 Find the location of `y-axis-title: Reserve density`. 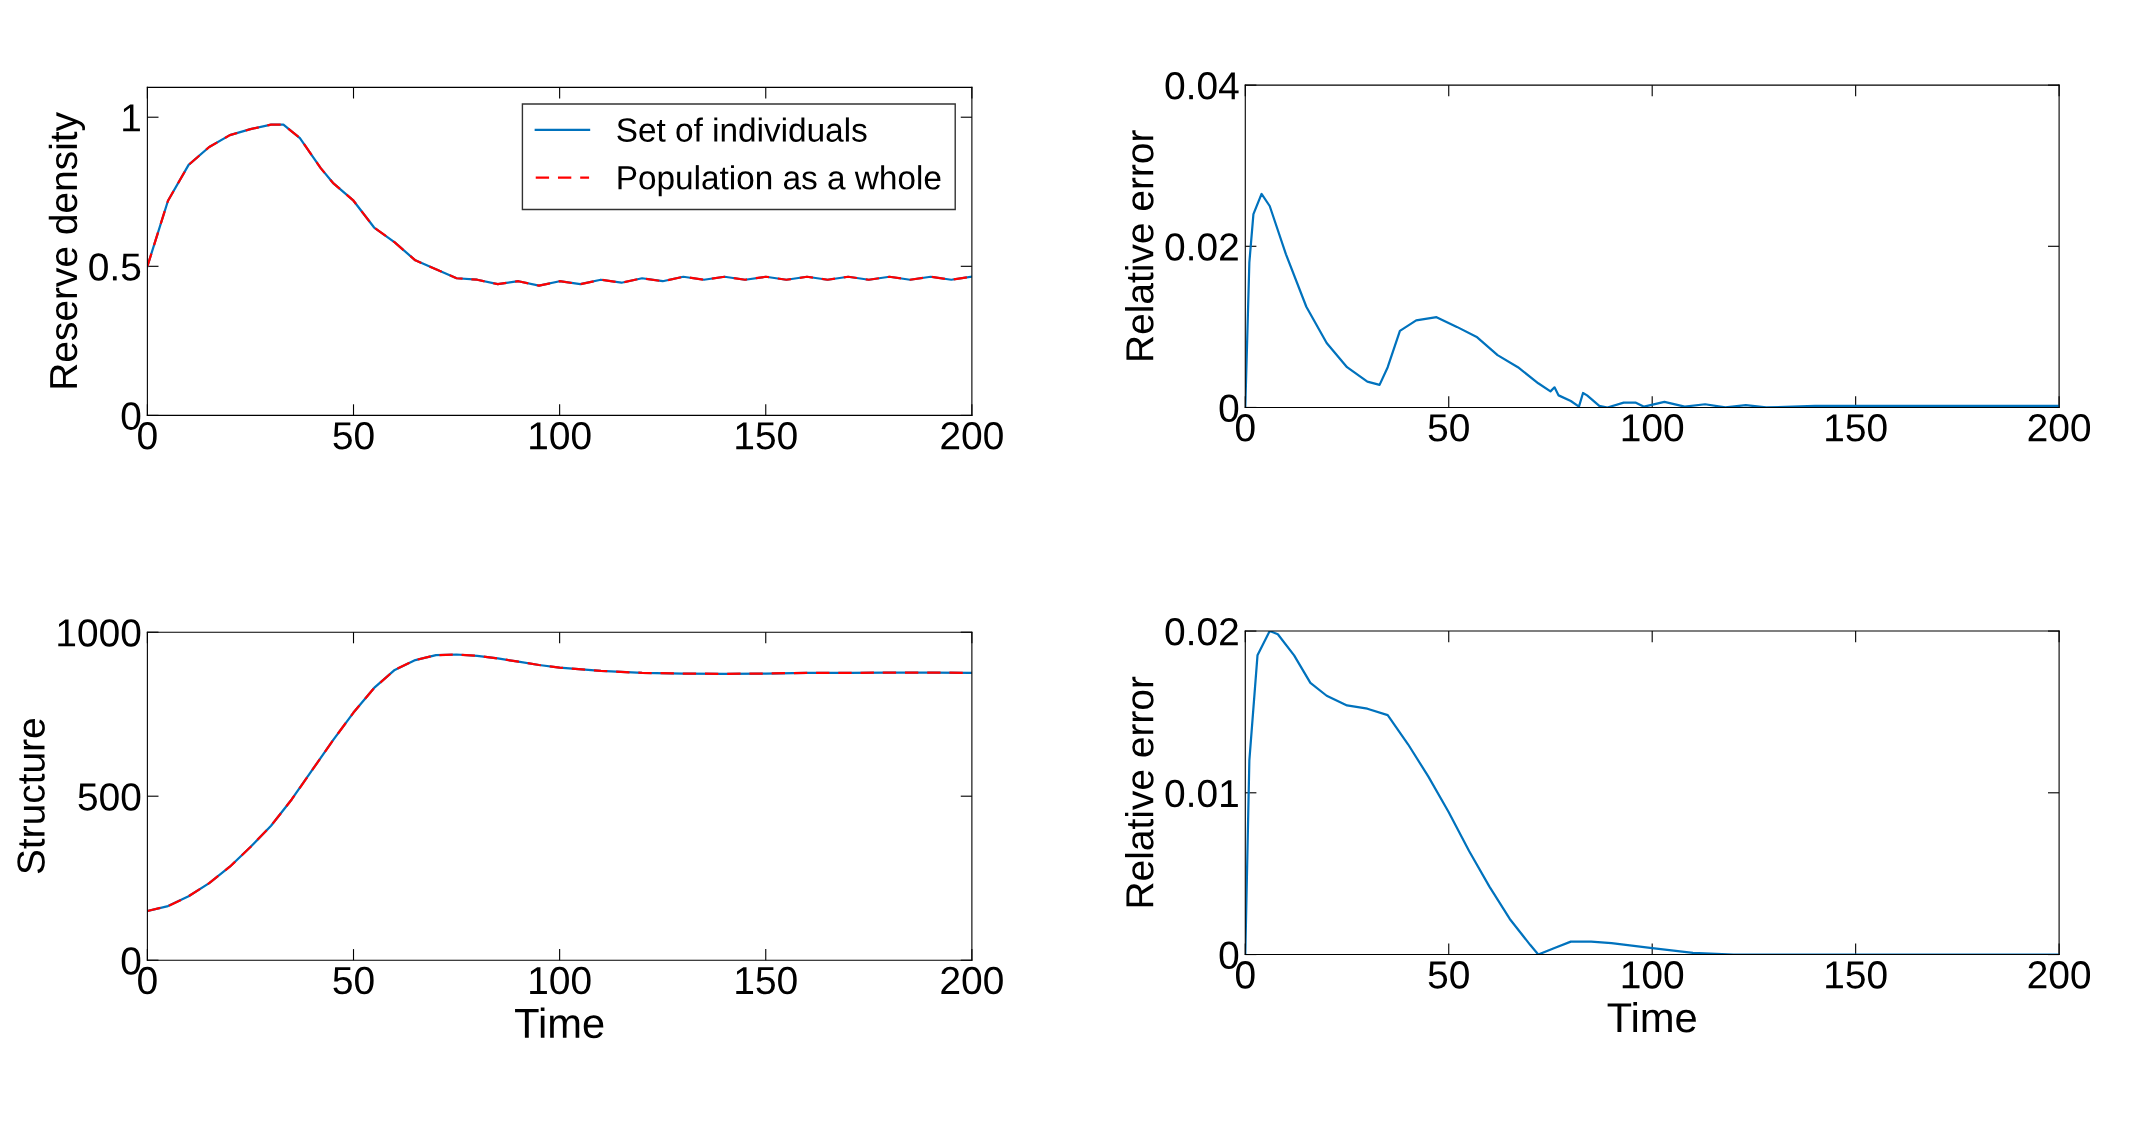

y-axis-title: Reserve density is located at coordinates (66, 250).